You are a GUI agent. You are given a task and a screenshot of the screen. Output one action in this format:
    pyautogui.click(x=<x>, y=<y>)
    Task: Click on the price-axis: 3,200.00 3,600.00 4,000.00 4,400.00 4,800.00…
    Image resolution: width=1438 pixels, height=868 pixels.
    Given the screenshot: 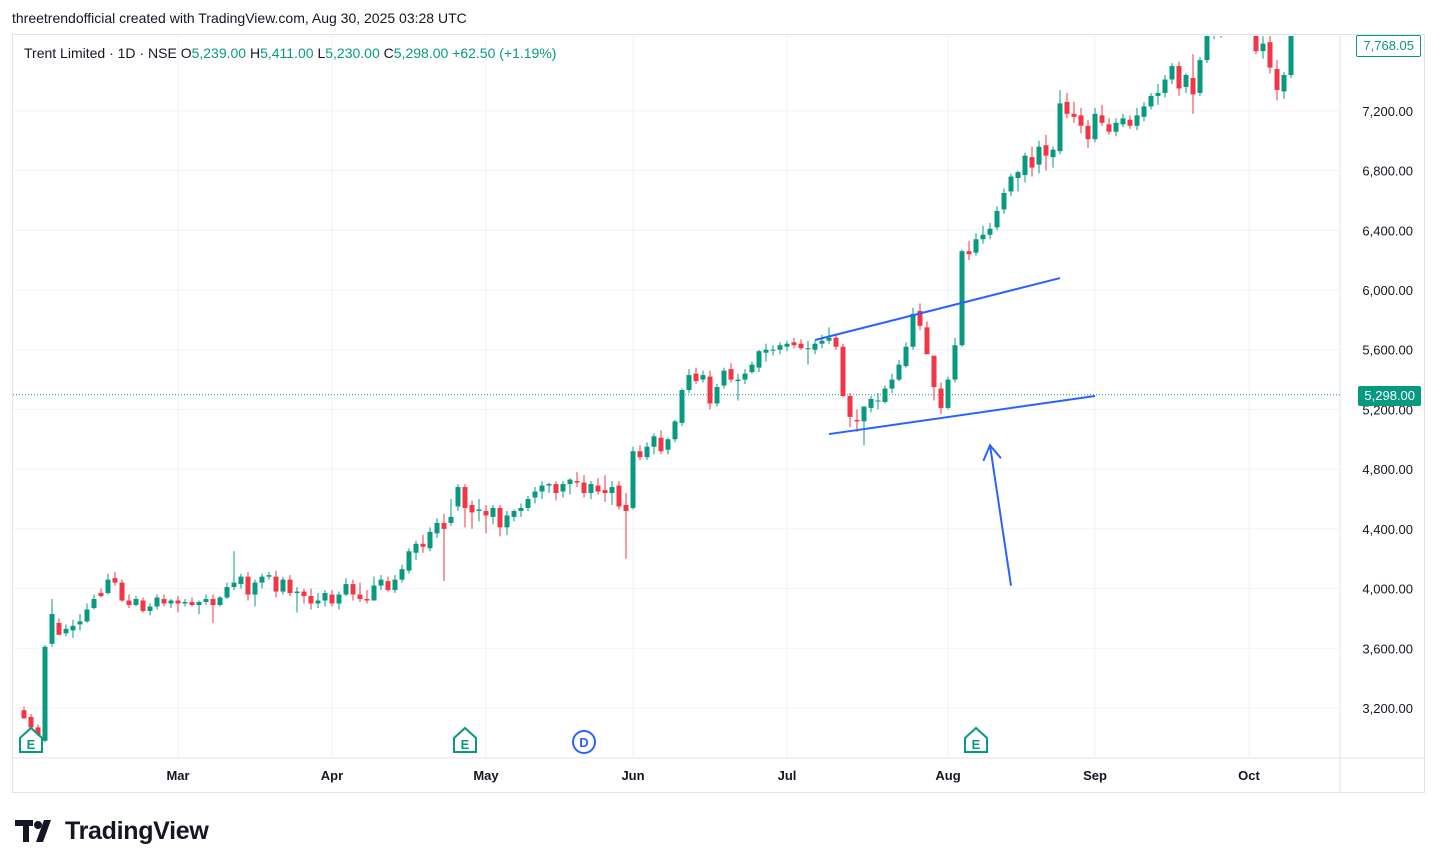 What is the action you would take?
    pyautogui.click(x=1387, y=410)
    